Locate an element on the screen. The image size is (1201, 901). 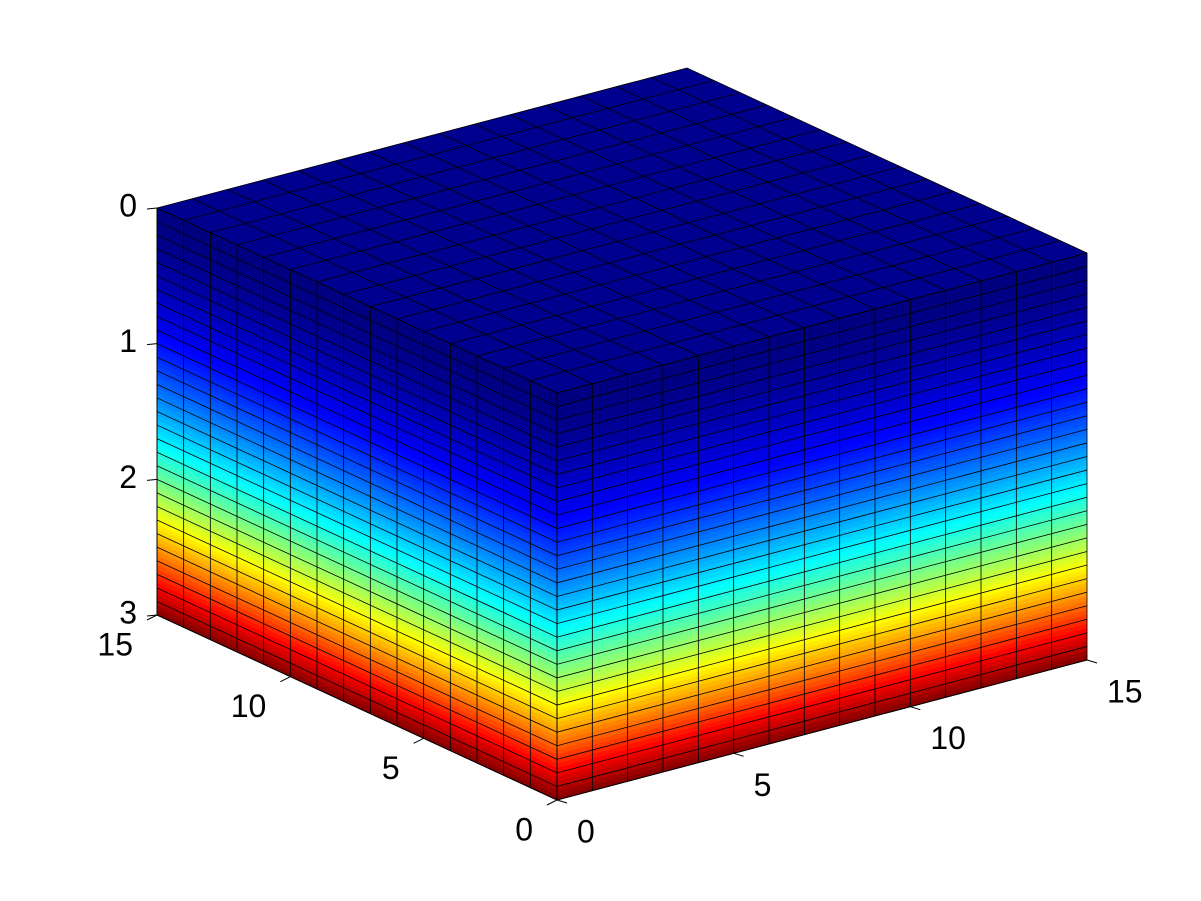
z-tick-label: 3 is located at coordinates (128, 612).